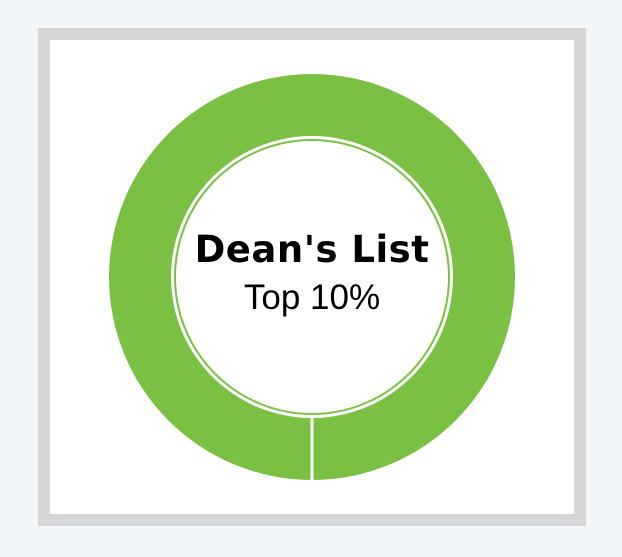 This screenshot has width=622, height=557. Describe the element at coordinates (312, 272) in the screenshot. I see `badge-label: Dean's List Top 10%` at that location.